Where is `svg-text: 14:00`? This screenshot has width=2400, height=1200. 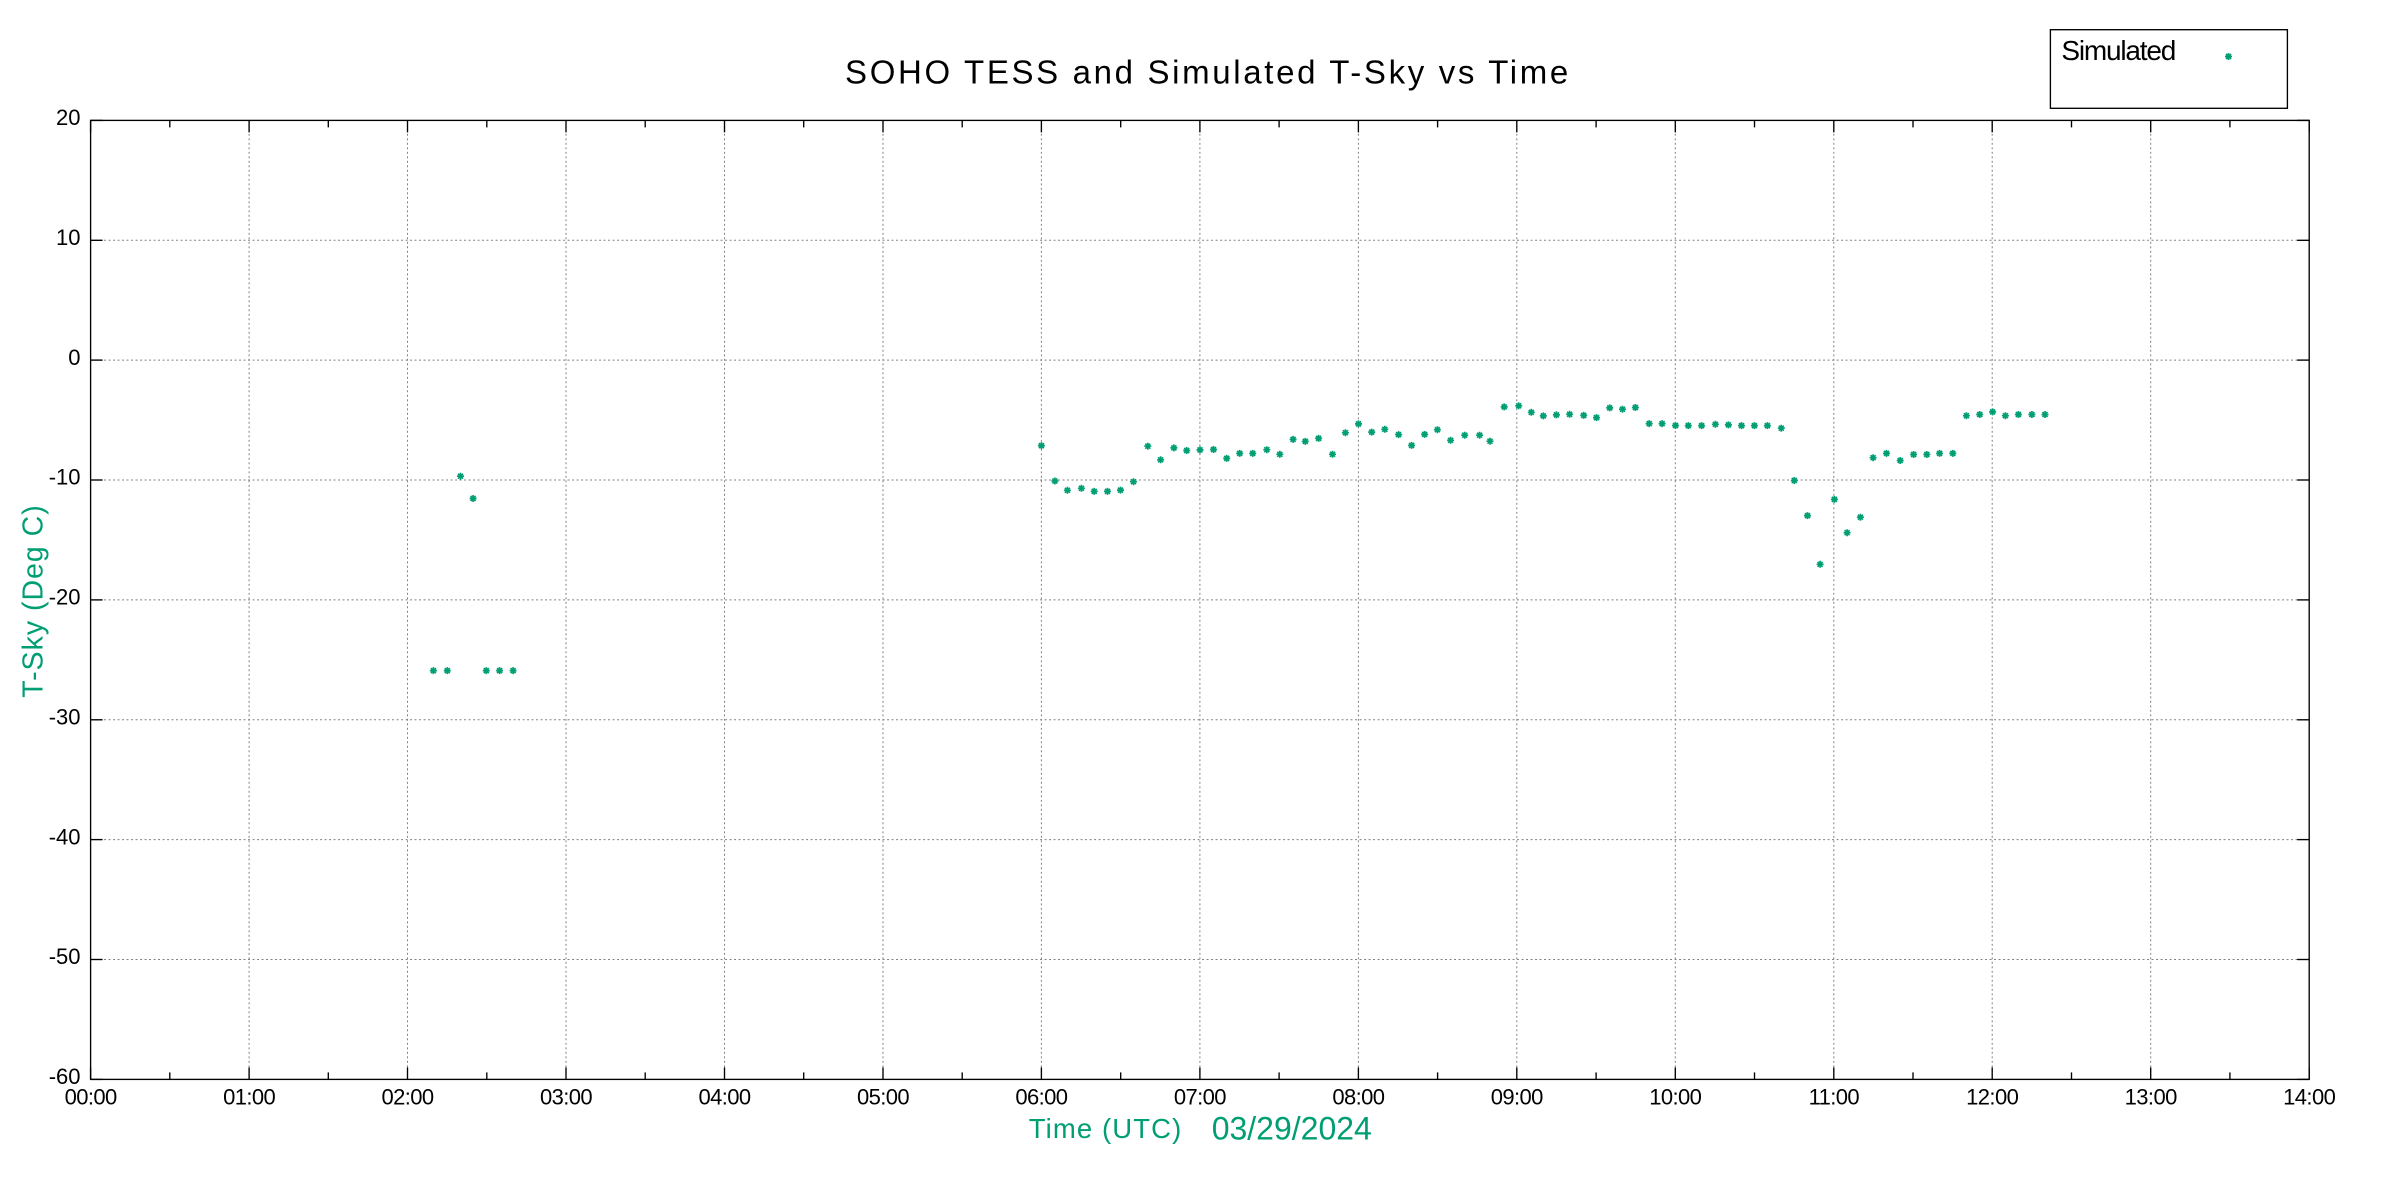
svg-text: 14:00 is located at coordinates (2309, 1096).